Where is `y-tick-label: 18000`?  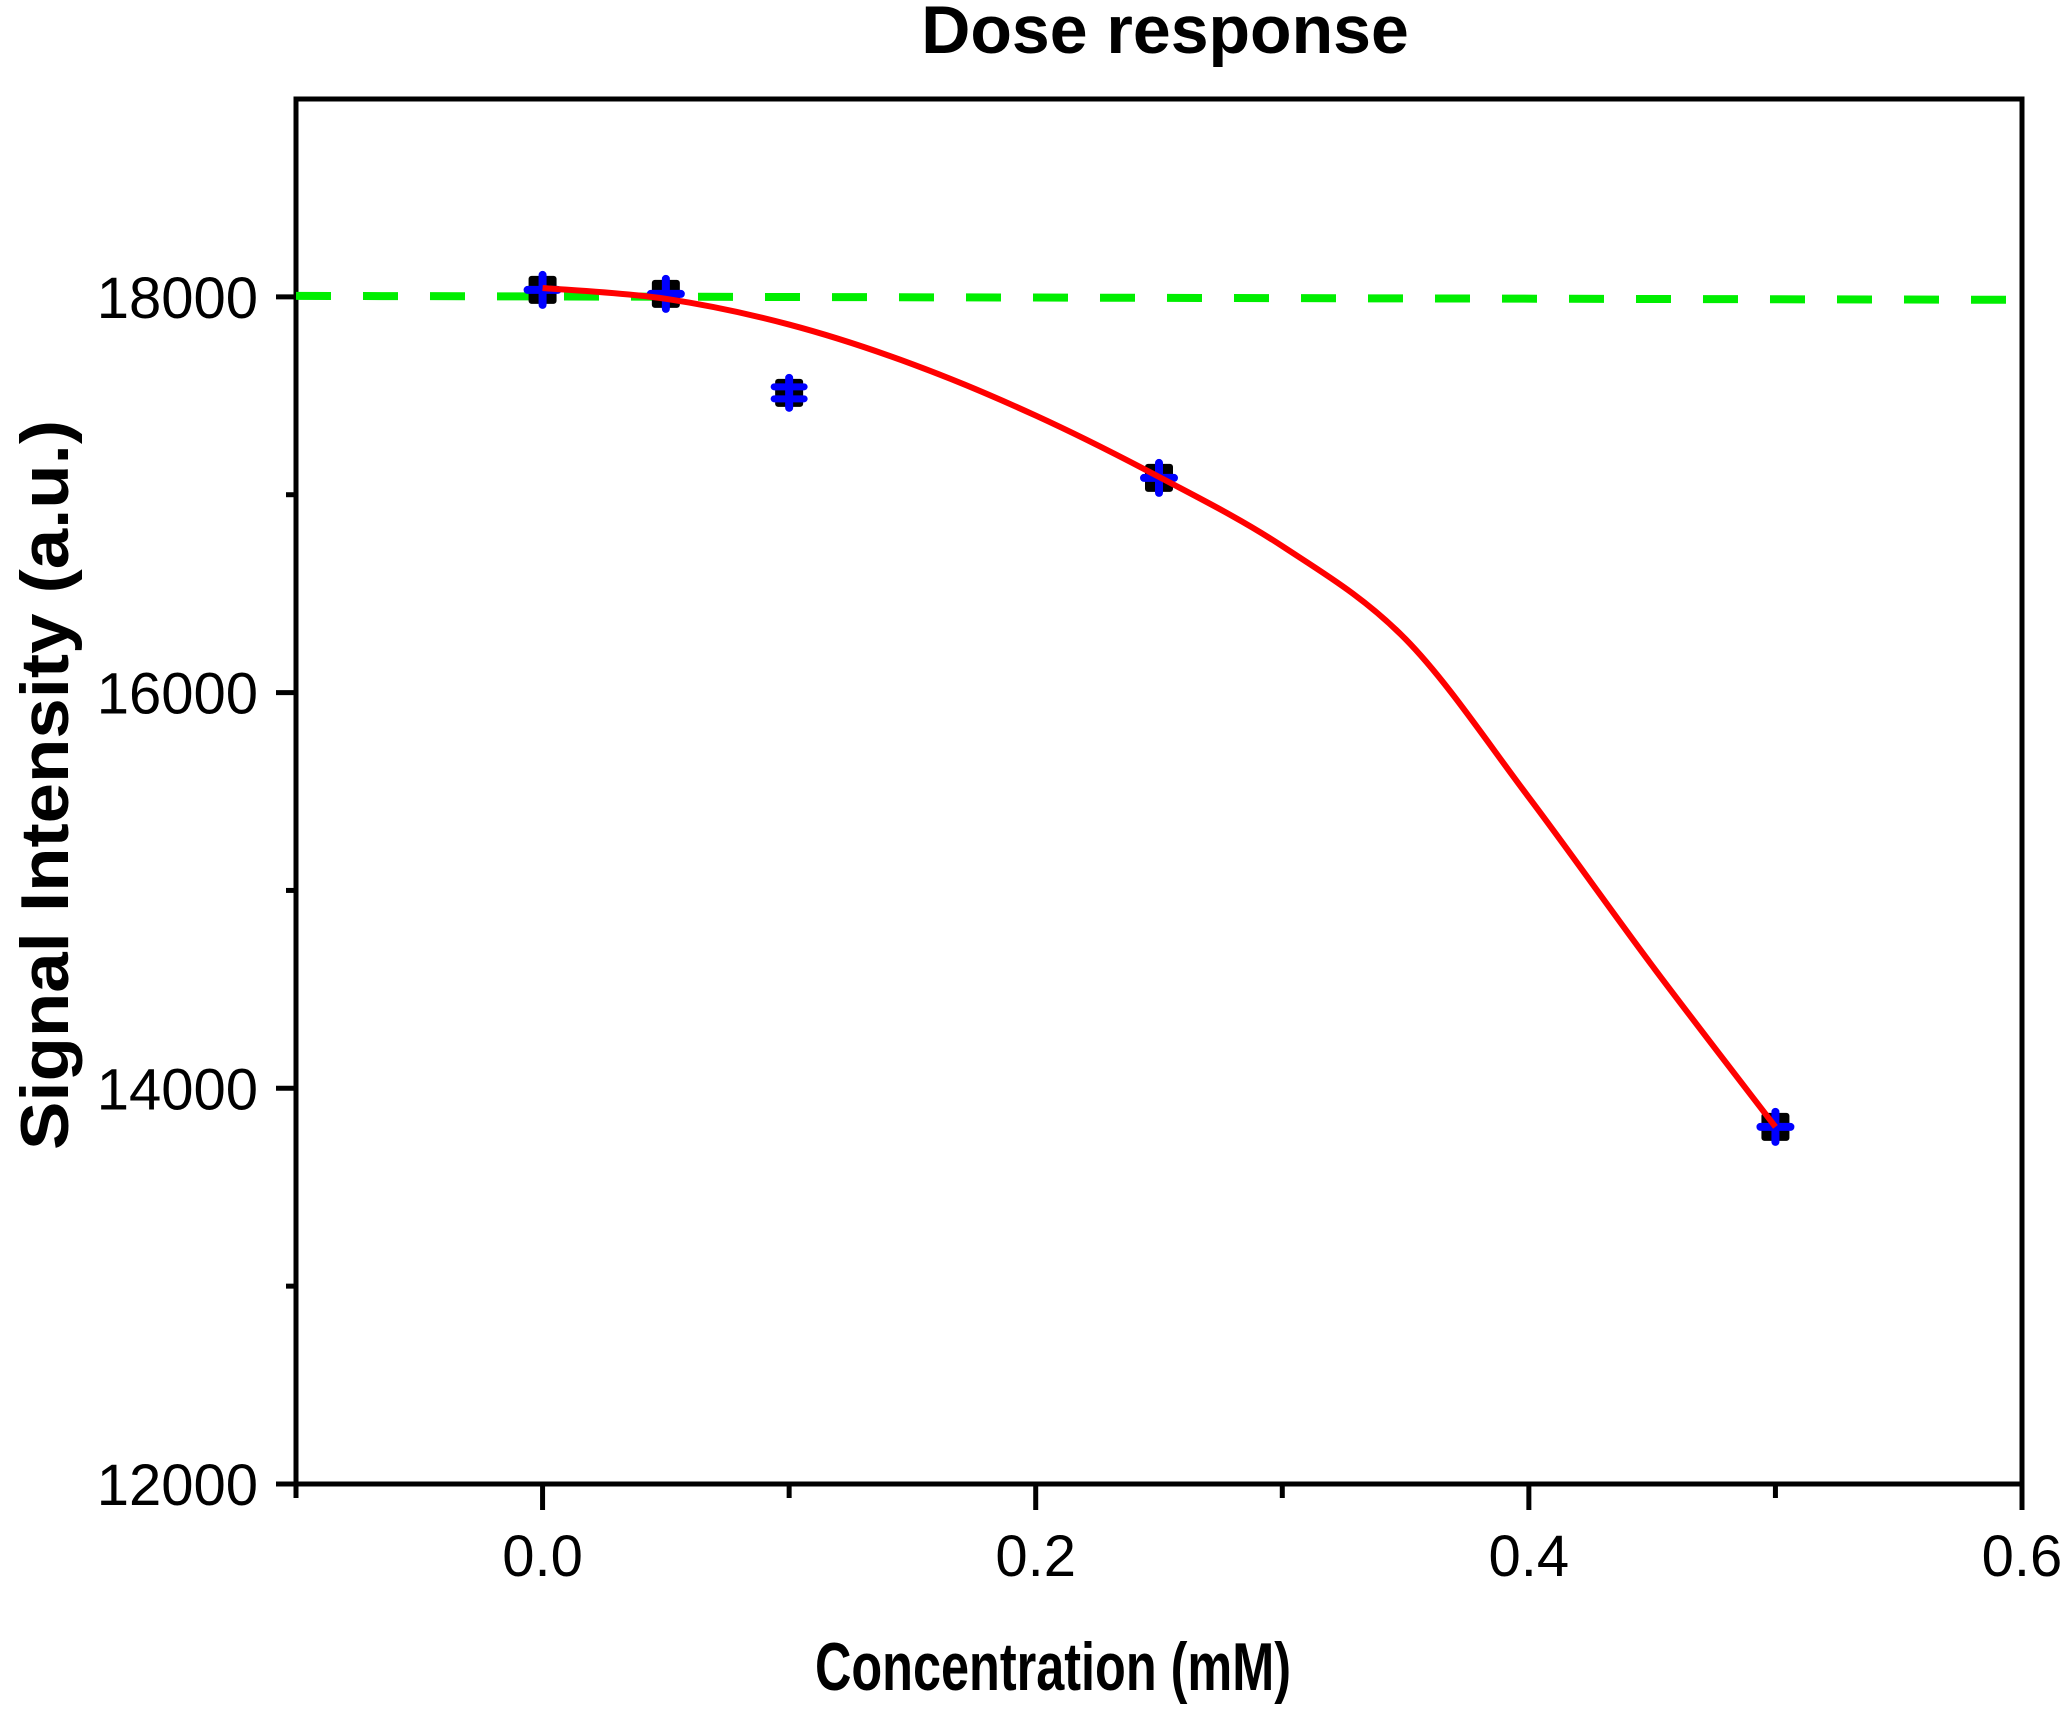 y-tick-label: 18000 is located at coordinates (177, 298).